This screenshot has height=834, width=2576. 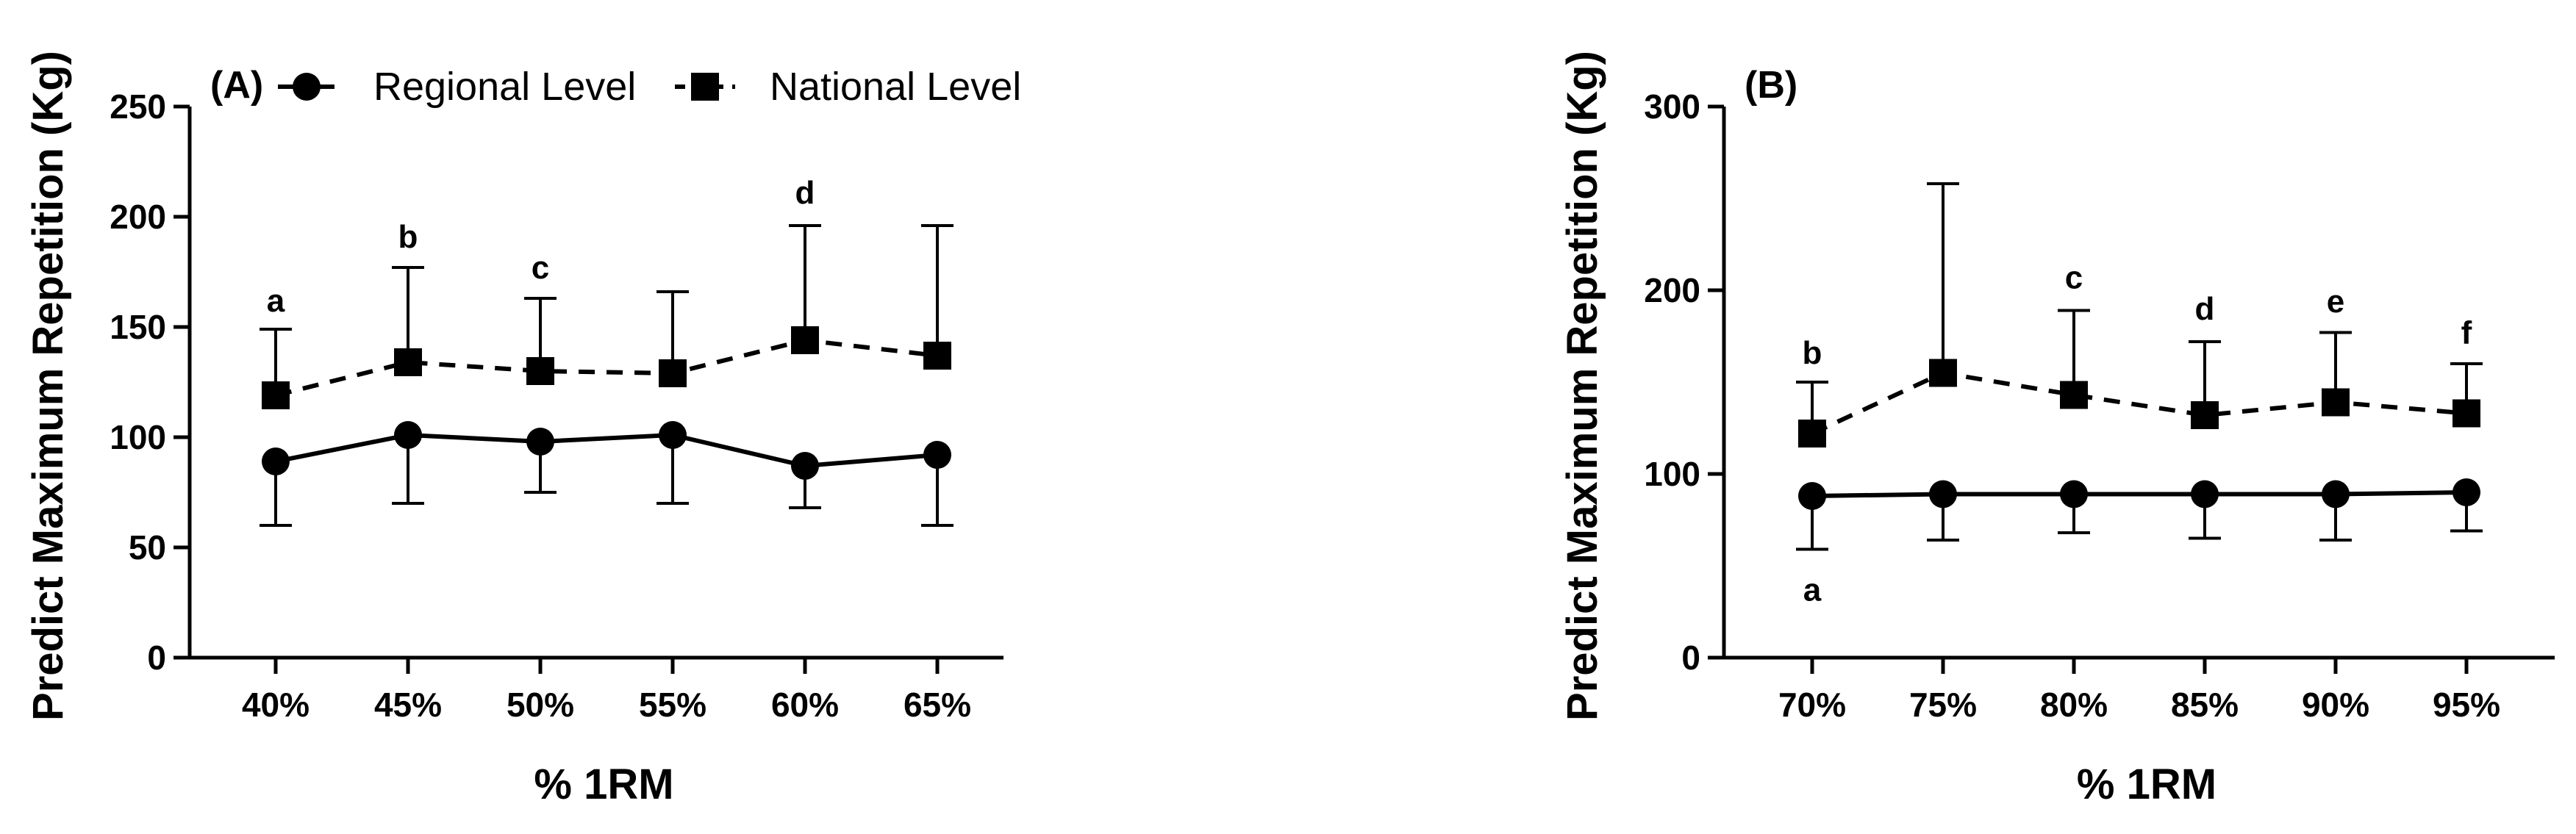 I want to click on x-tick-label: 55%, so click(x=672, y=705).